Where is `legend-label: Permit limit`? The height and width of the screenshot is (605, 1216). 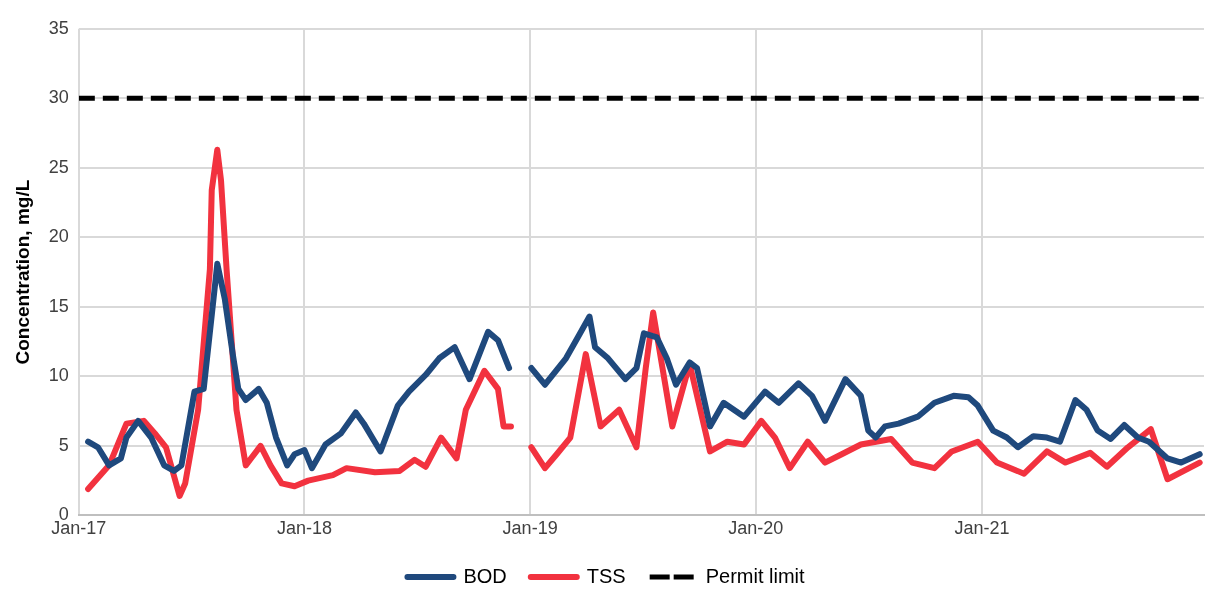 legend-label: Permit limit is located at coordinates (755, 575).